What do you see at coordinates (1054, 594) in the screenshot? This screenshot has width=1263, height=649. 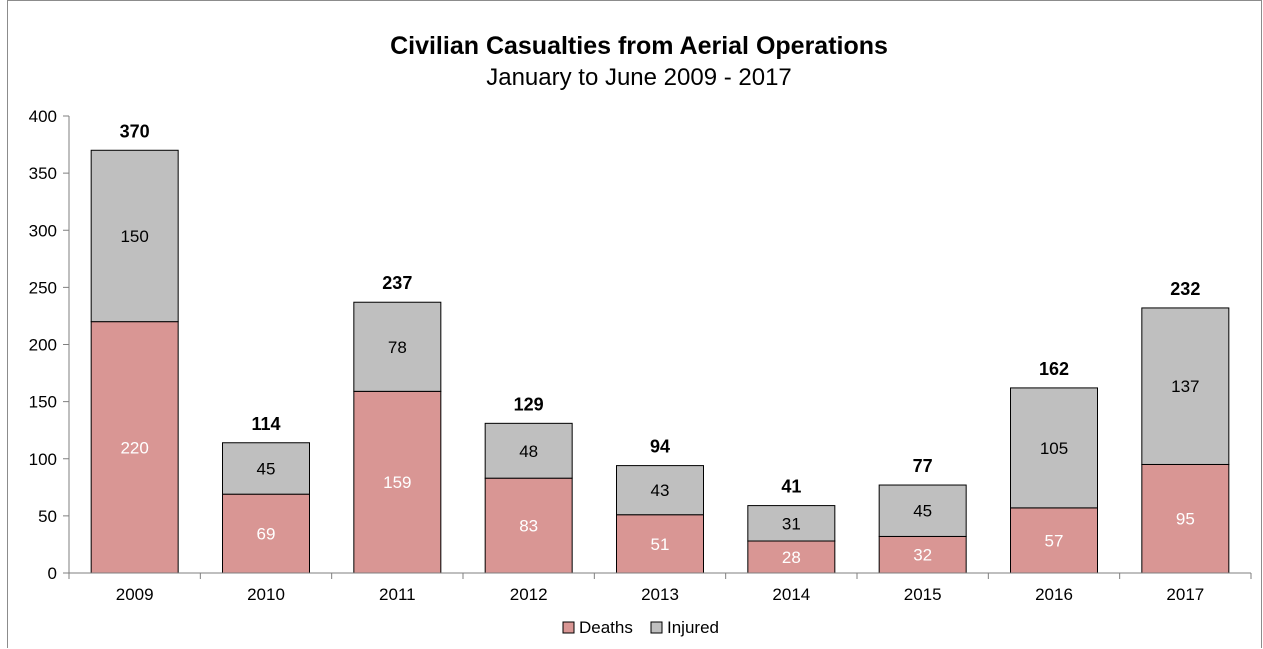 I see `x-tick-label: 2016` at bounding box center [1054, 594].